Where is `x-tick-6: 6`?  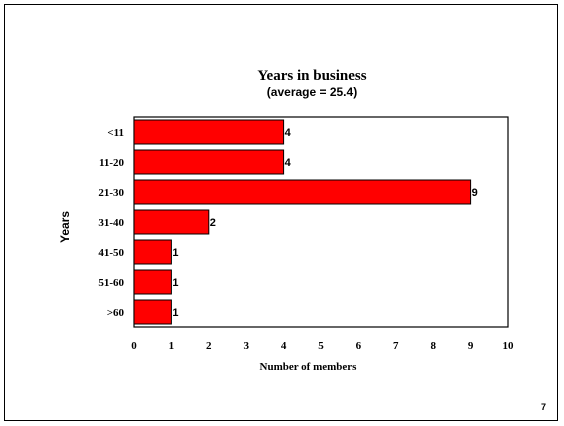 x-tick-6: 6 is located at coordinates (359, 346).